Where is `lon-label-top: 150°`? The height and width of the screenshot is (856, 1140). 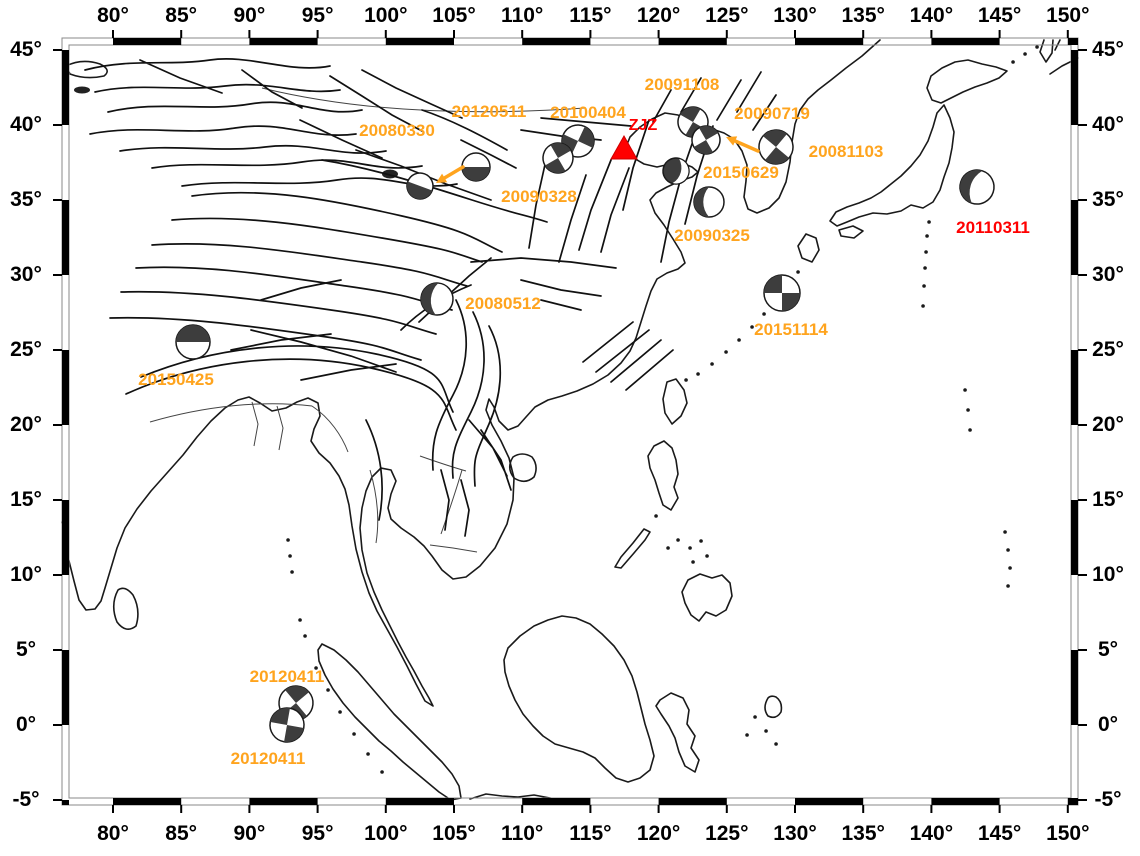 lon-label-top: 150° is located at coordinates (1068, 15).